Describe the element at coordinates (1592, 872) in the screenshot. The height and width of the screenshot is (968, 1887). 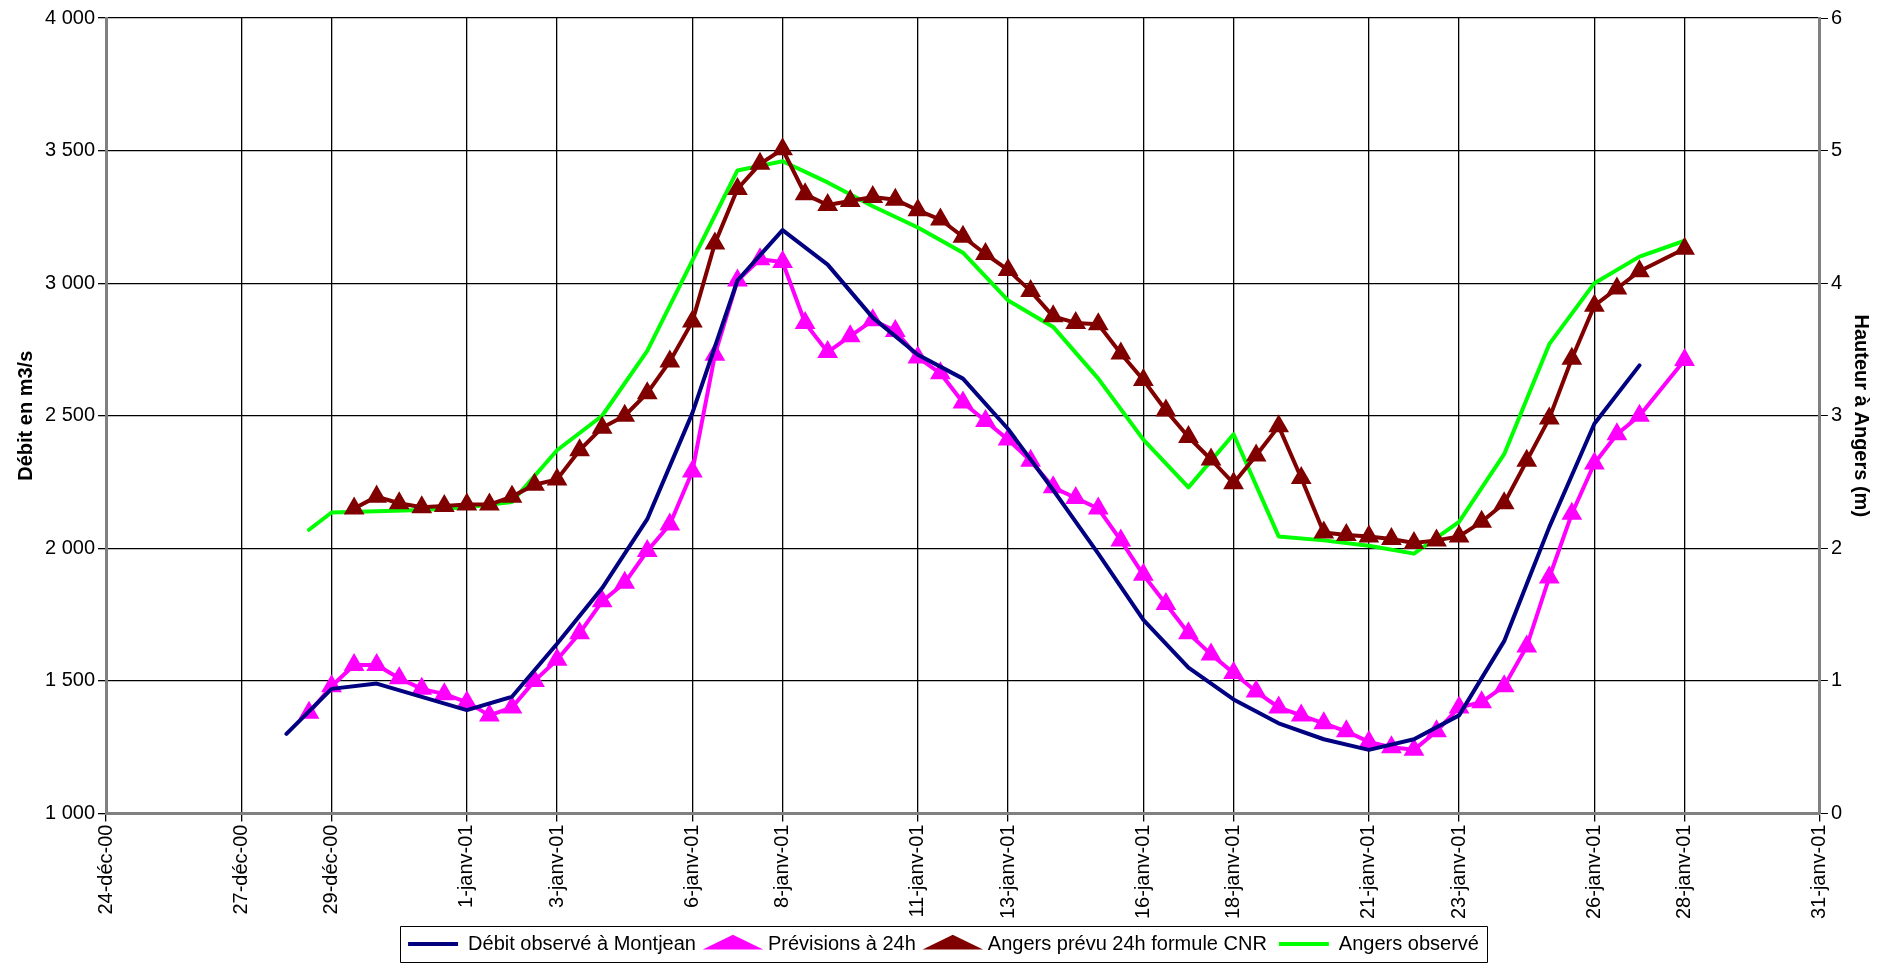
I see `x-tick-label: 26-janv-01` at that location.